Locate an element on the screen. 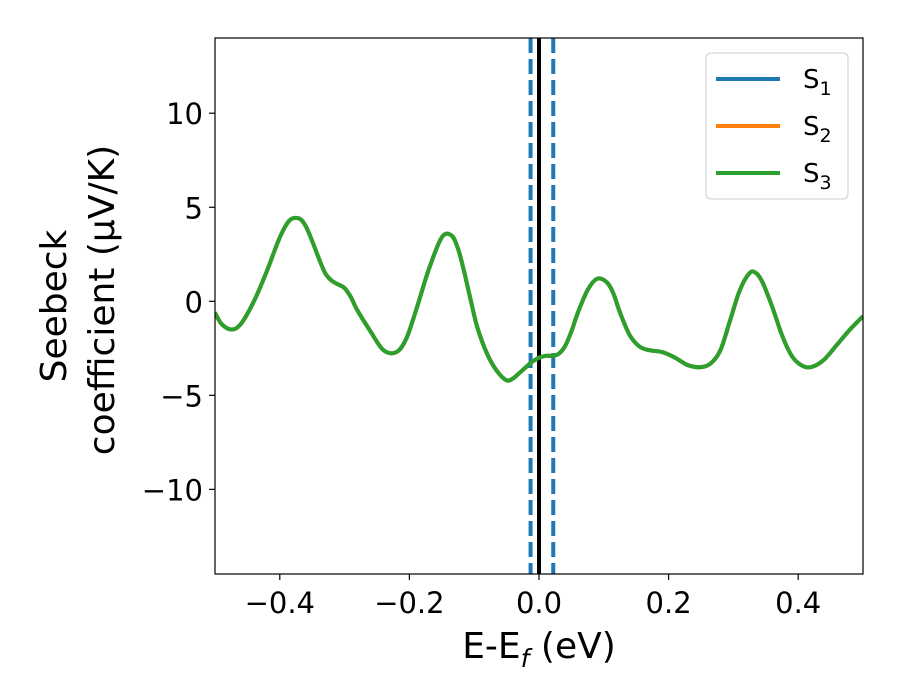 The width and height of the screenshot is (900, 700). legend: S1 S2 S3 is located at coordinates (777, 126).